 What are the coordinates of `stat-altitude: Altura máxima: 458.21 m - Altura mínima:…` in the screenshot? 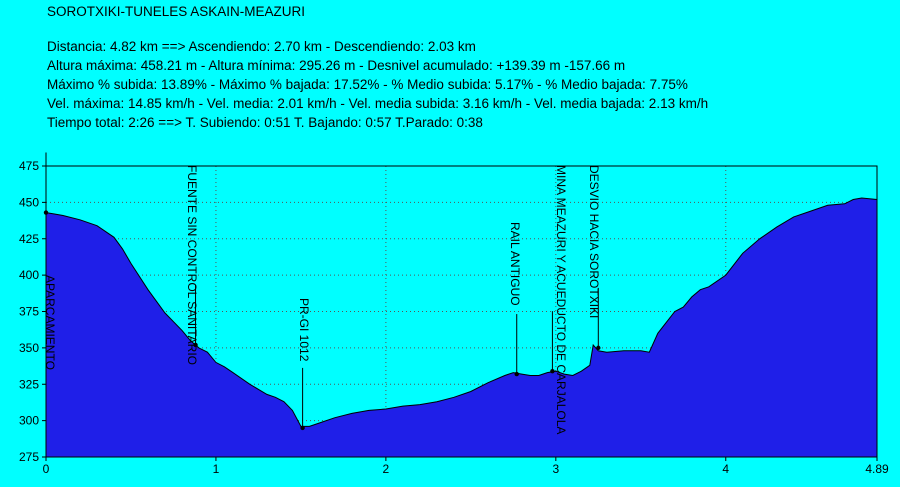 It's located at (336, 65).